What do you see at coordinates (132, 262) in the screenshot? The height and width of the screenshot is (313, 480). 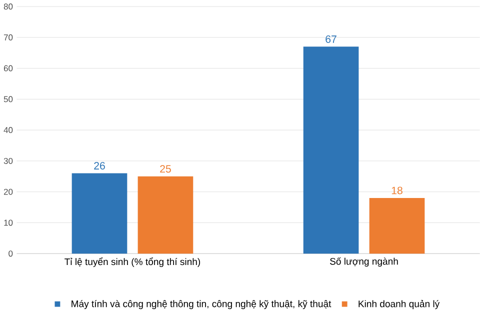 I see `x-tick-label: Tỉ lệ tuyển sinh (% tổng thí sinh)` at bounding box center [132, 262].